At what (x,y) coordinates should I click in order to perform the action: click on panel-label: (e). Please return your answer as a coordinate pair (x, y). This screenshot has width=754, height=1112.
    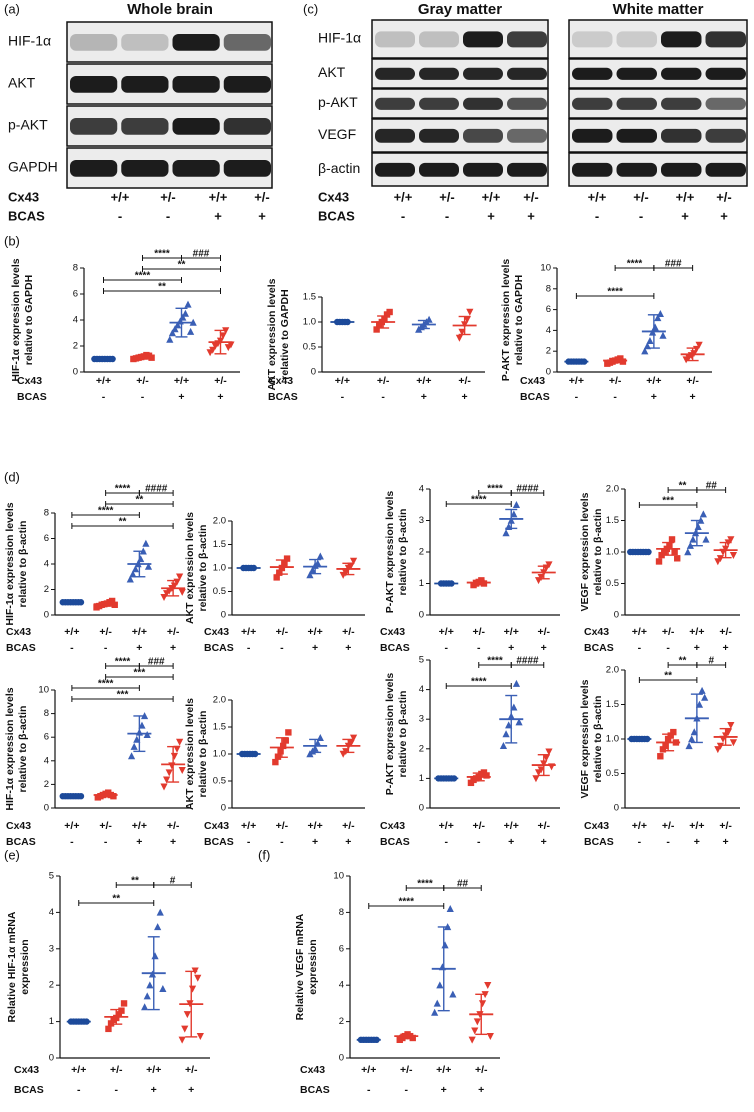
    Looking at the image, I should click on (12, 854).